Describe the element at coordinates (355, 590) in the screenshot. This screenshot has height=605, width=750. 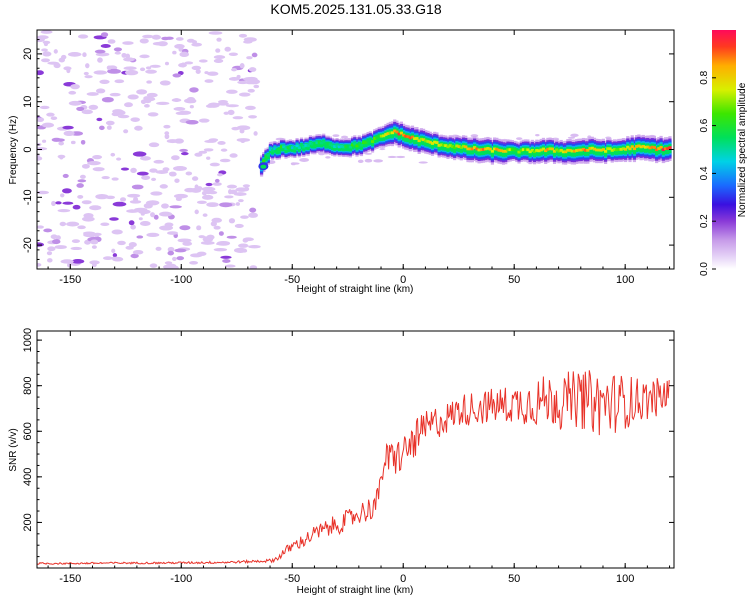
I see `snr-x-label: Height of straight line (km)` at that location.